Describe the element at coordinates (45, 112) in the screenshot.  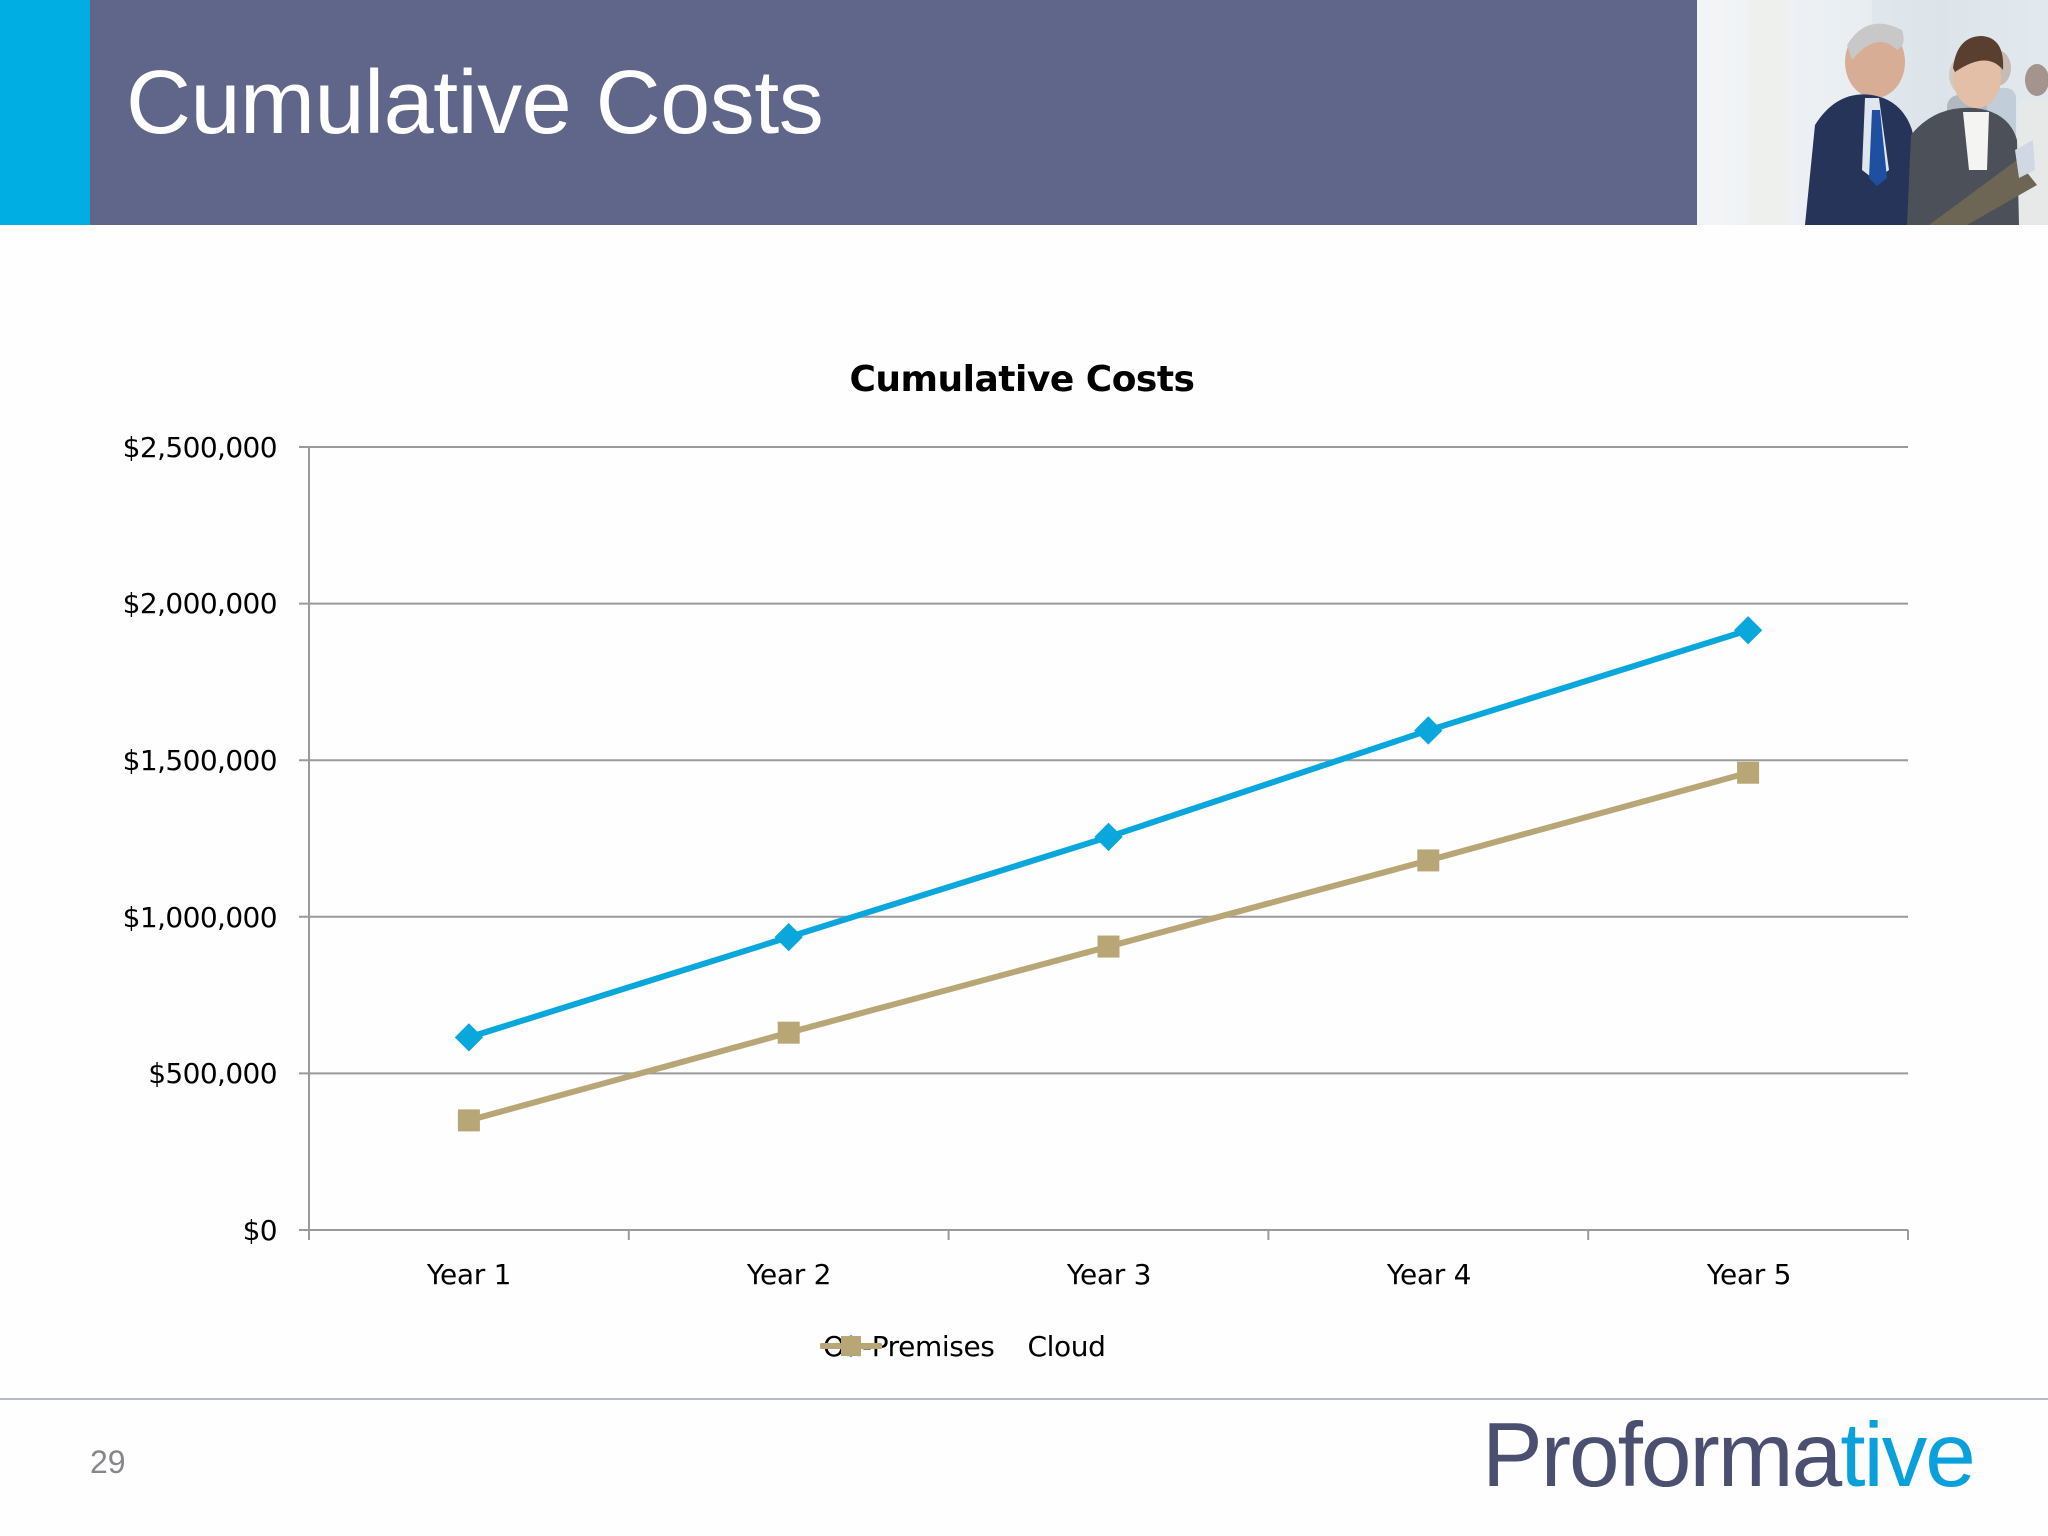
I see `accent-bar` at that location.